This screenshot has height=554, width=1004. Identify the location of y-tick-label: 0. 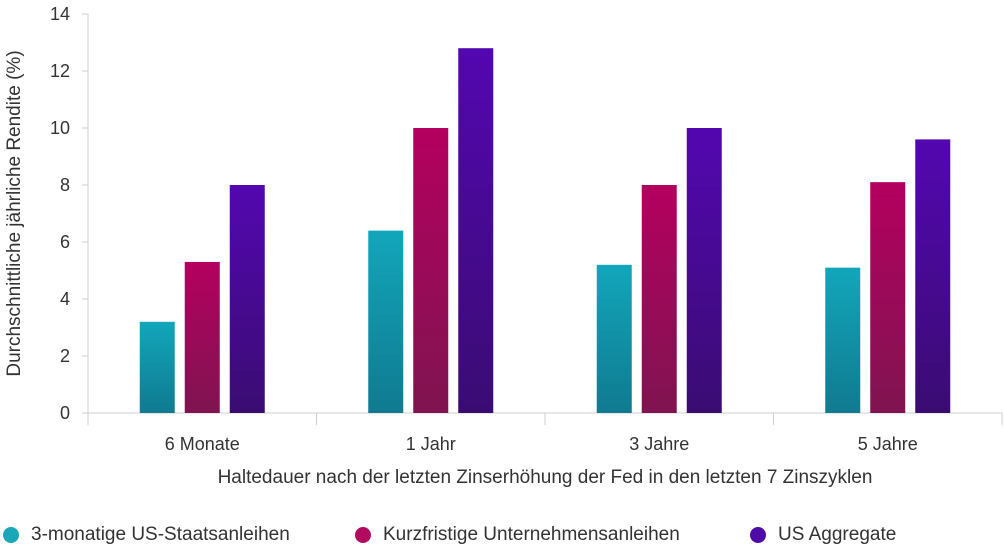
(65, 413).